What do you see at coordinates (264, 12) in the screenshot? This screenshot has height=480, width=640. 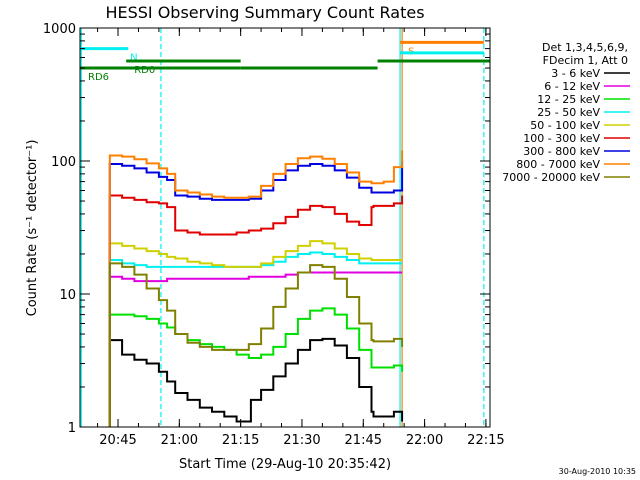 I see `chart-title: HESSI Observing Summary Count Rates` at bounding box center [264, 12].